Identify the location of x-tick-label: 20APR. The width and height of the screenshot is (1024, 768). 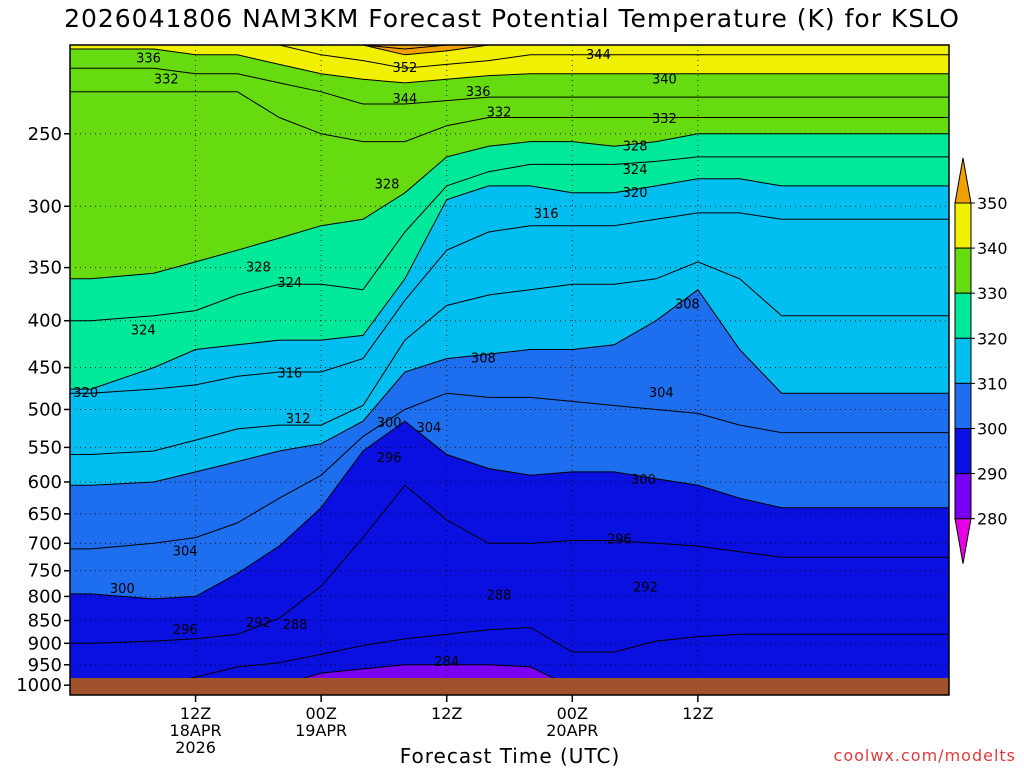
(572, 730).